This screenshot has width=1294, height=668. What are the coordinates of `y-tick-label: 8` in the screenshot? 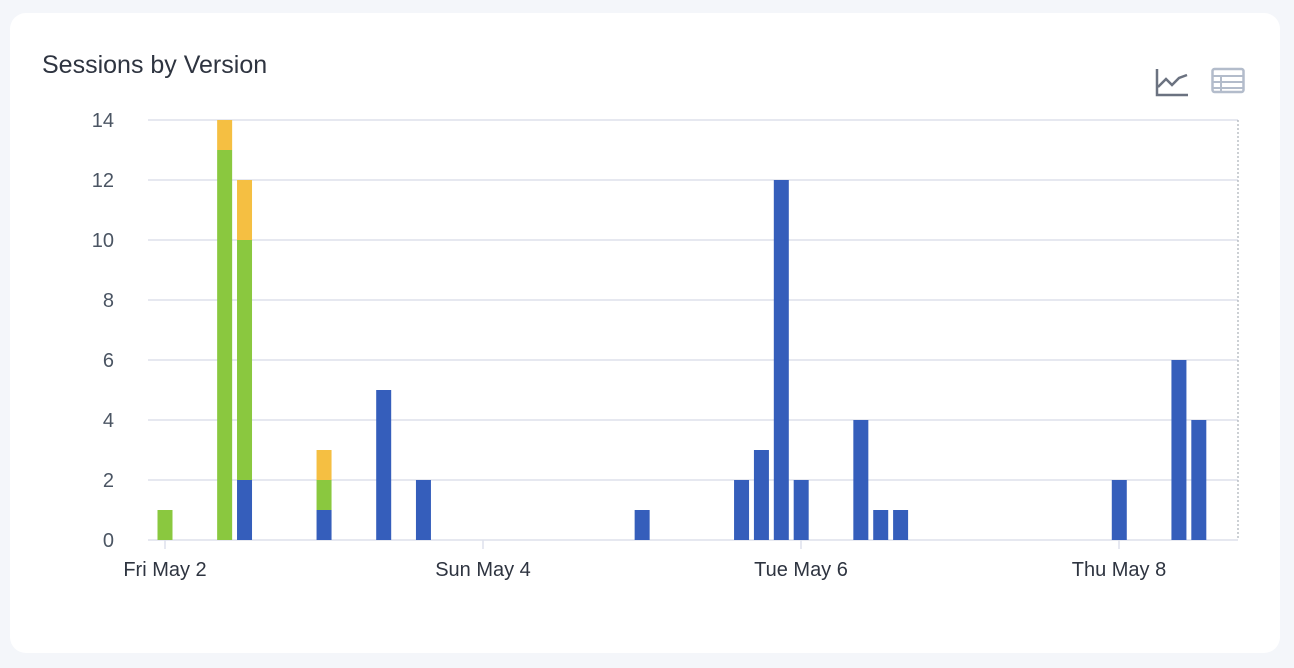 It's located at (108, 301).